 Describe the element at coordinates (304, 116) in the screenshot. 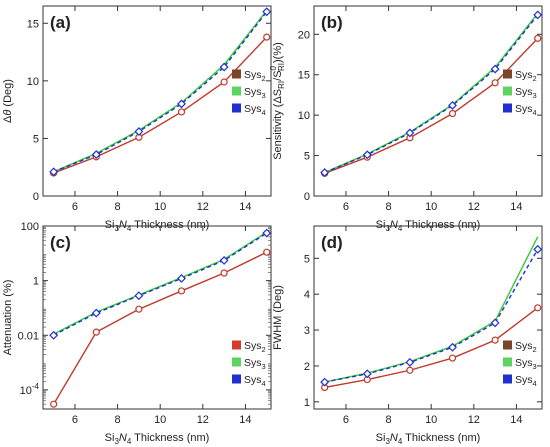

I see `y-tick-label: 10` at that location.